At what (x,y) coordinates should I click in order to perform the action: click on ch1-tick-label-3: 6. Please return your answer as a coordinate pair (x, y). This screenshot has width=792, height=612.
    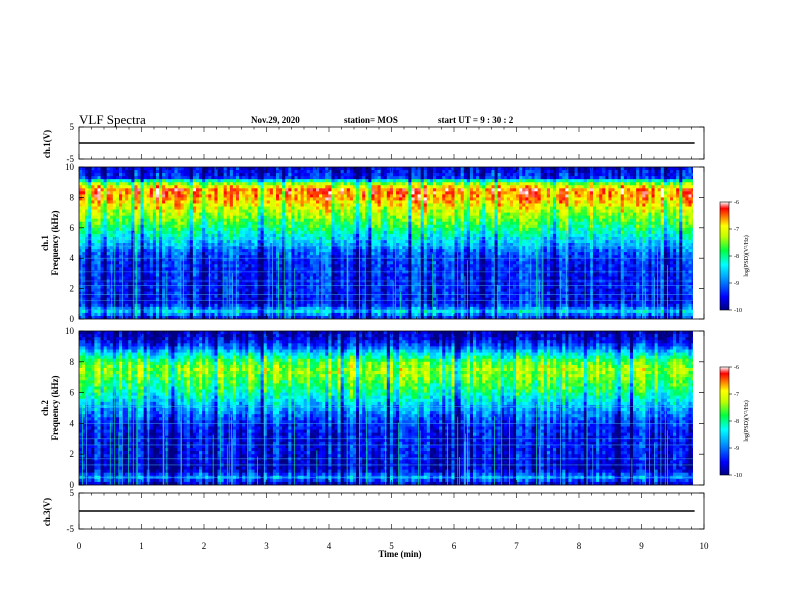
    Looking at the image, I should click on (72, 228).